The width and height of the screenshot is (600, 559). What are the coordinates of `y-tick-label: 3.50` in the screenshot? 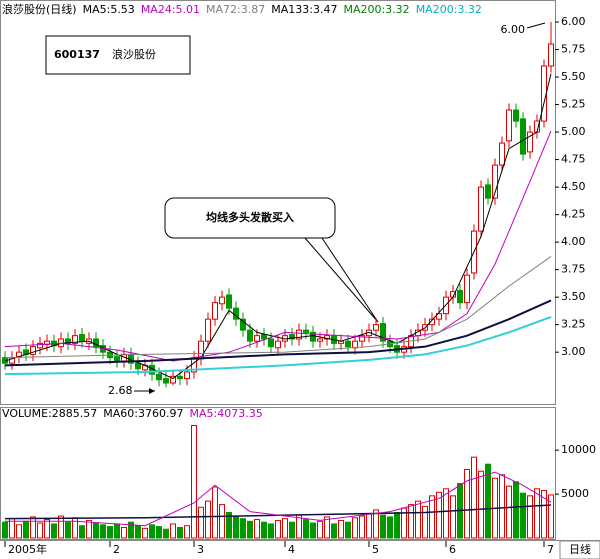 It's located at (573, 296).